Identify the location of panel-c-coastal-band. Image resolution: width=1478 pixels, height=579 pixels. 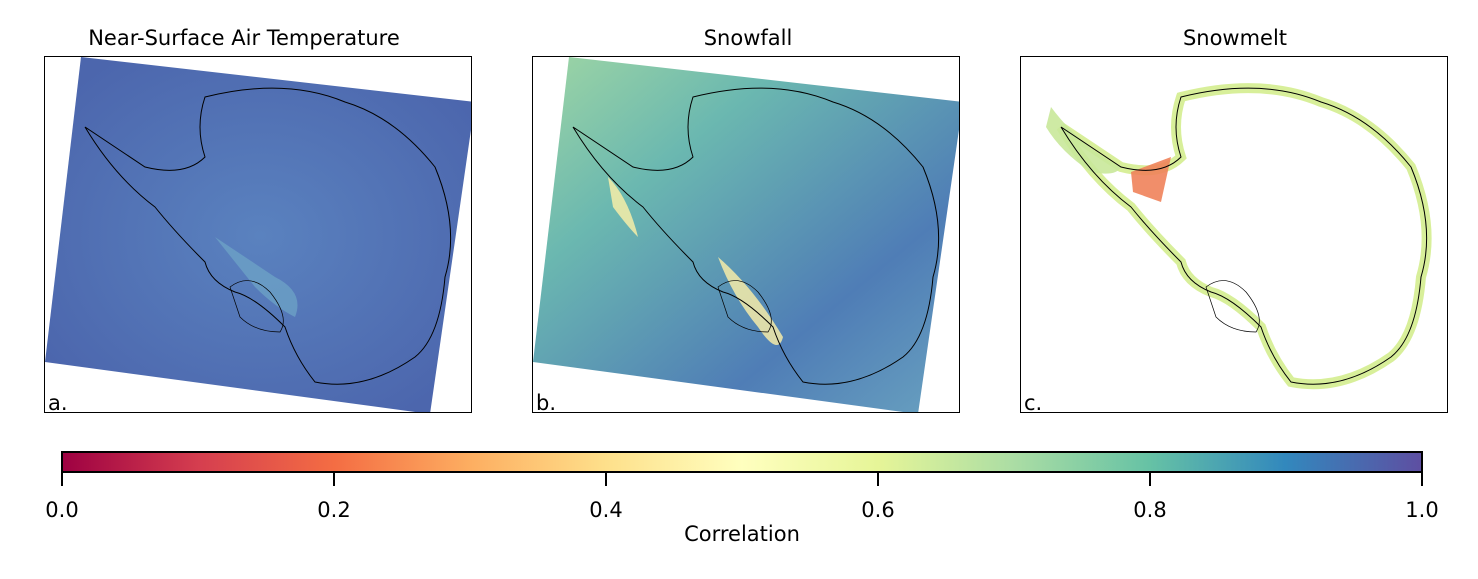
(1244, 236).